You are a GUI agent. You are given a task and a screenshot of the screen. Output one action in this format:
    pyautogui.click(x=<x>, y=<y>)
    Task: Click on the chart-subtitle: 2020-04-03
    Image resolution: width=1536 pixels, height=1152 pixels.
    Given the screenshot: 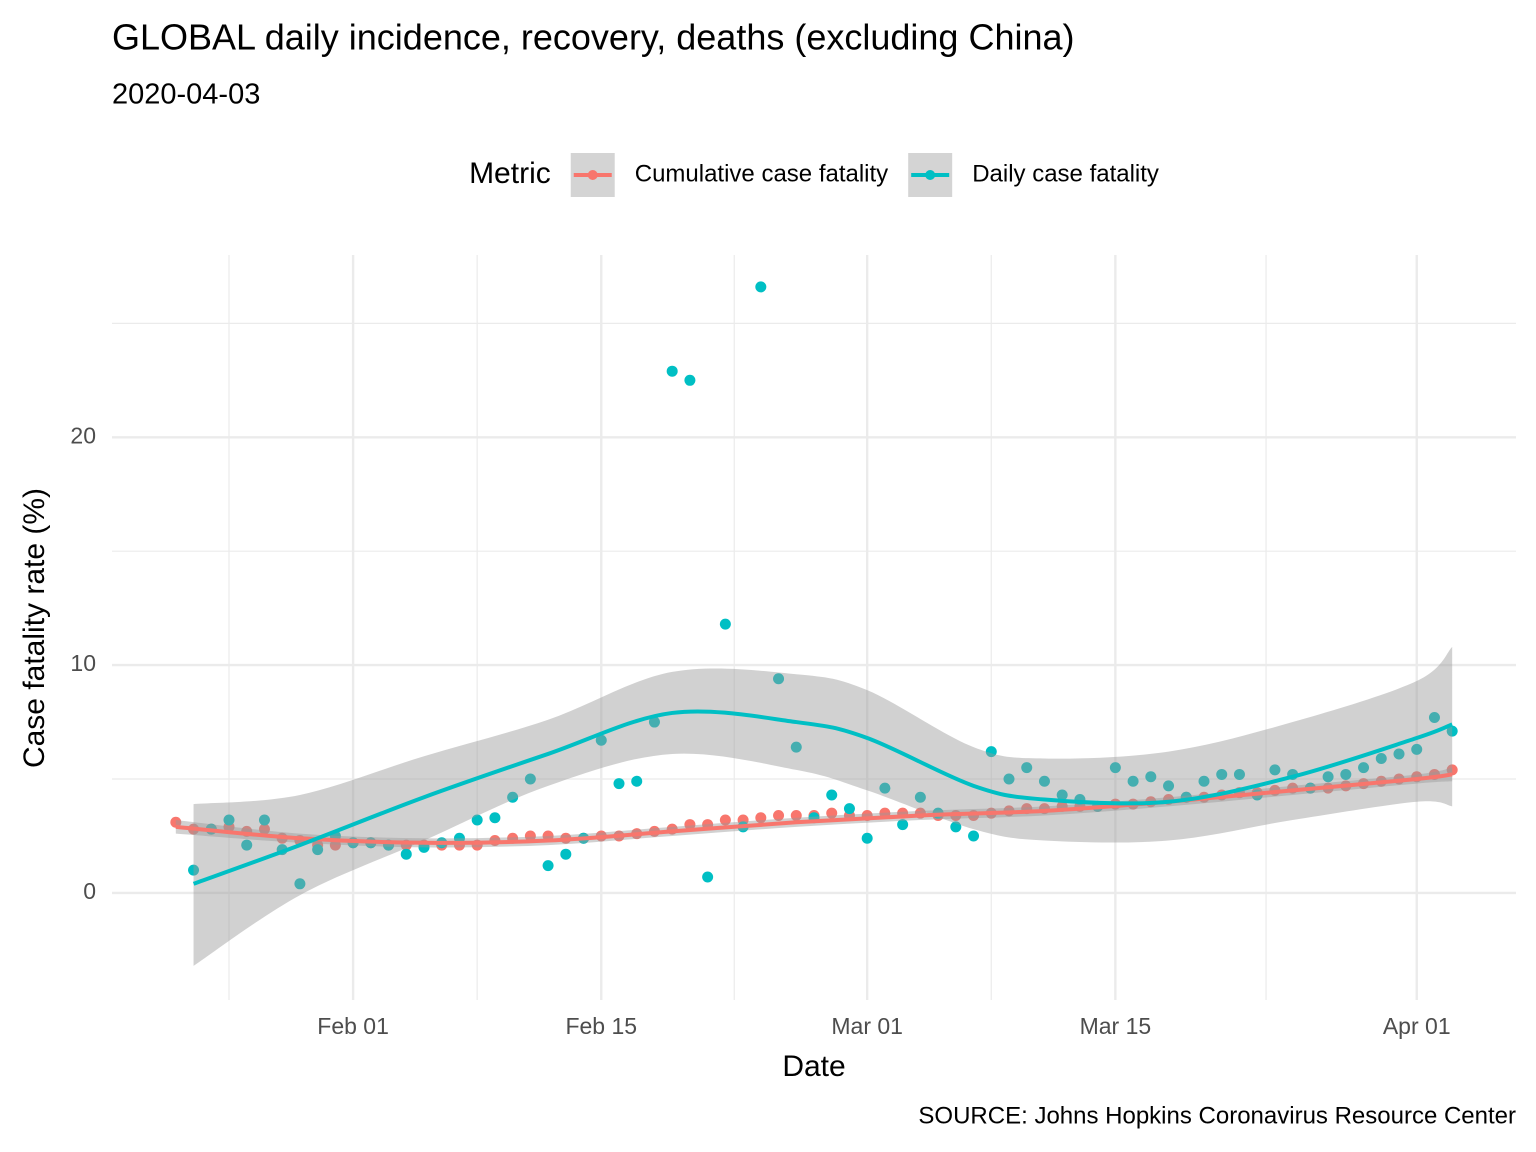 What is the action you would take?
    pyautogui.click(x=186, y=95)
    